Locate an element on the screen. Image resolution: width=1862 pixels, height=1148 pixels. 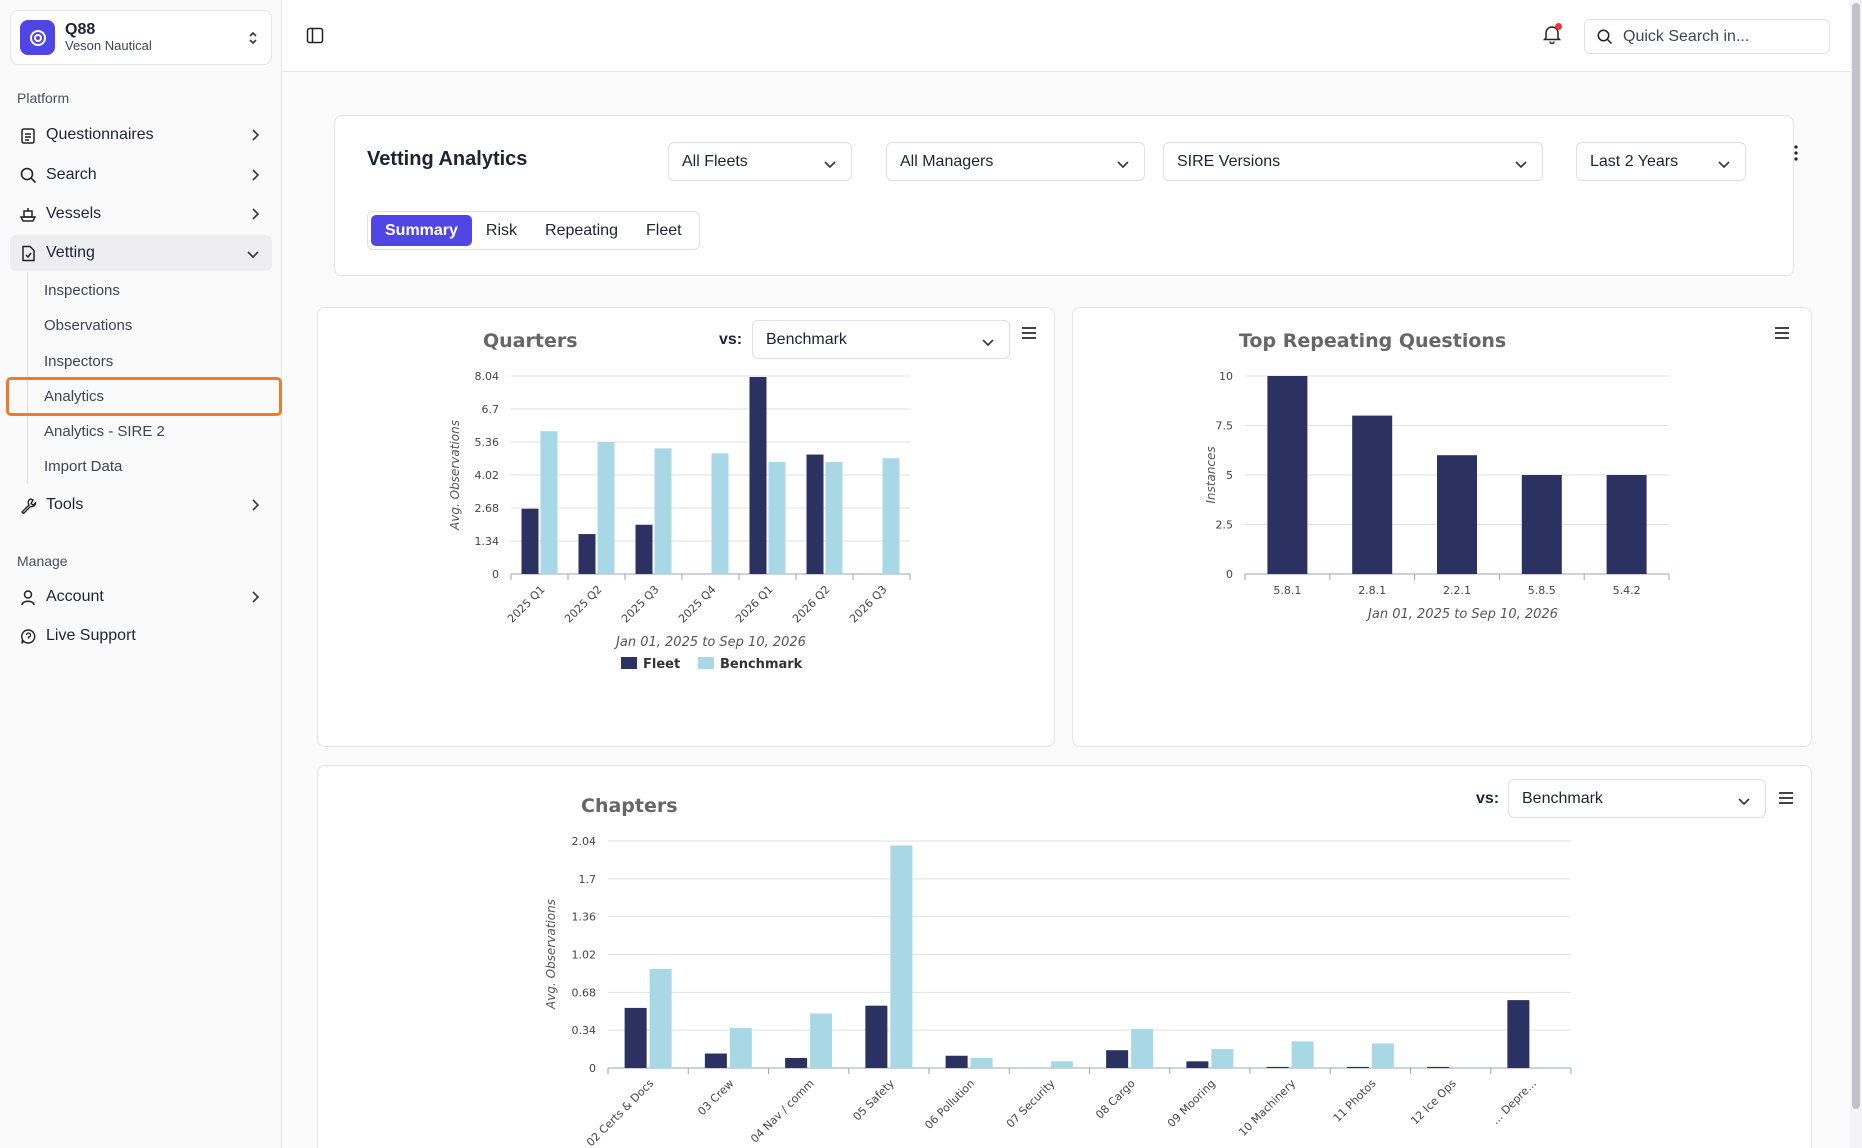
sire-versions-select: SIRE Versions is located at coordinates (1353, 161).